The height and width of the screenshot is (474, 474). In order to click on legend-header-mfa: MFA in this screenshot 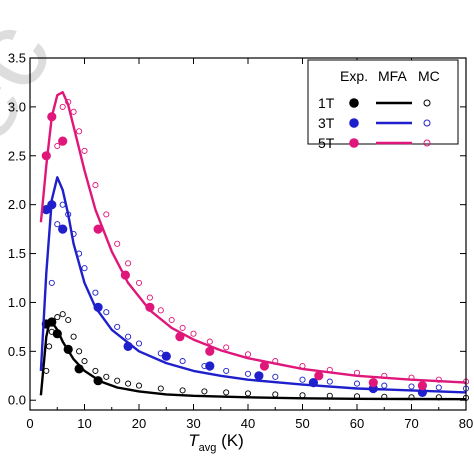, I will do `click(392, 76)`.